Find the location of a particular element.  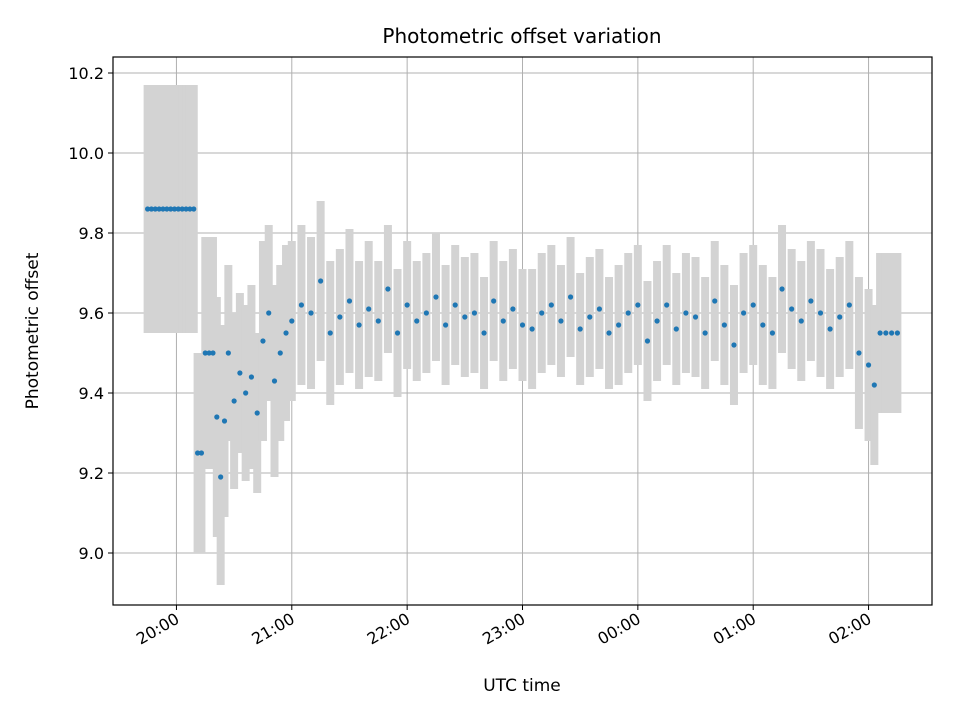

y-tick-label: 9.6 is located at coordinates (91, 313).